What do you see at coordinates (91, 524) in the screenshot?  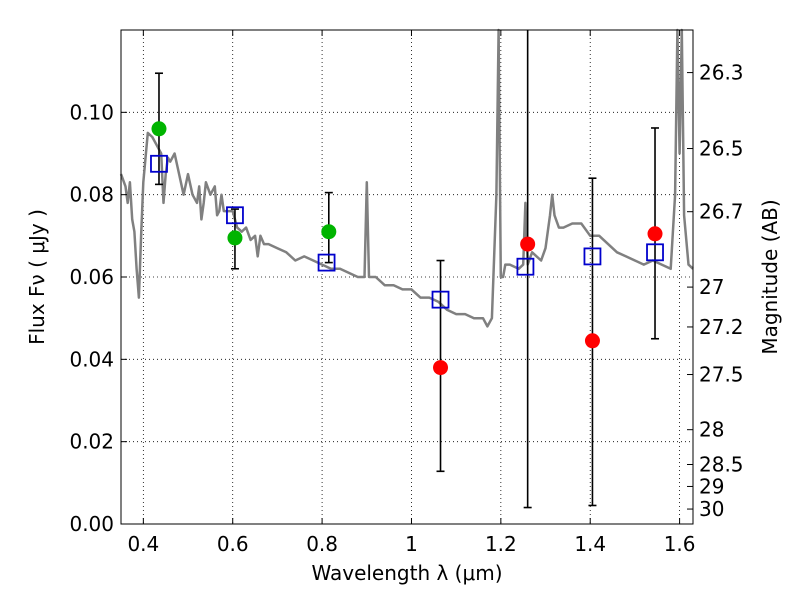 I see `y-tick-label: 0.00` at bounding box center [91, 524].